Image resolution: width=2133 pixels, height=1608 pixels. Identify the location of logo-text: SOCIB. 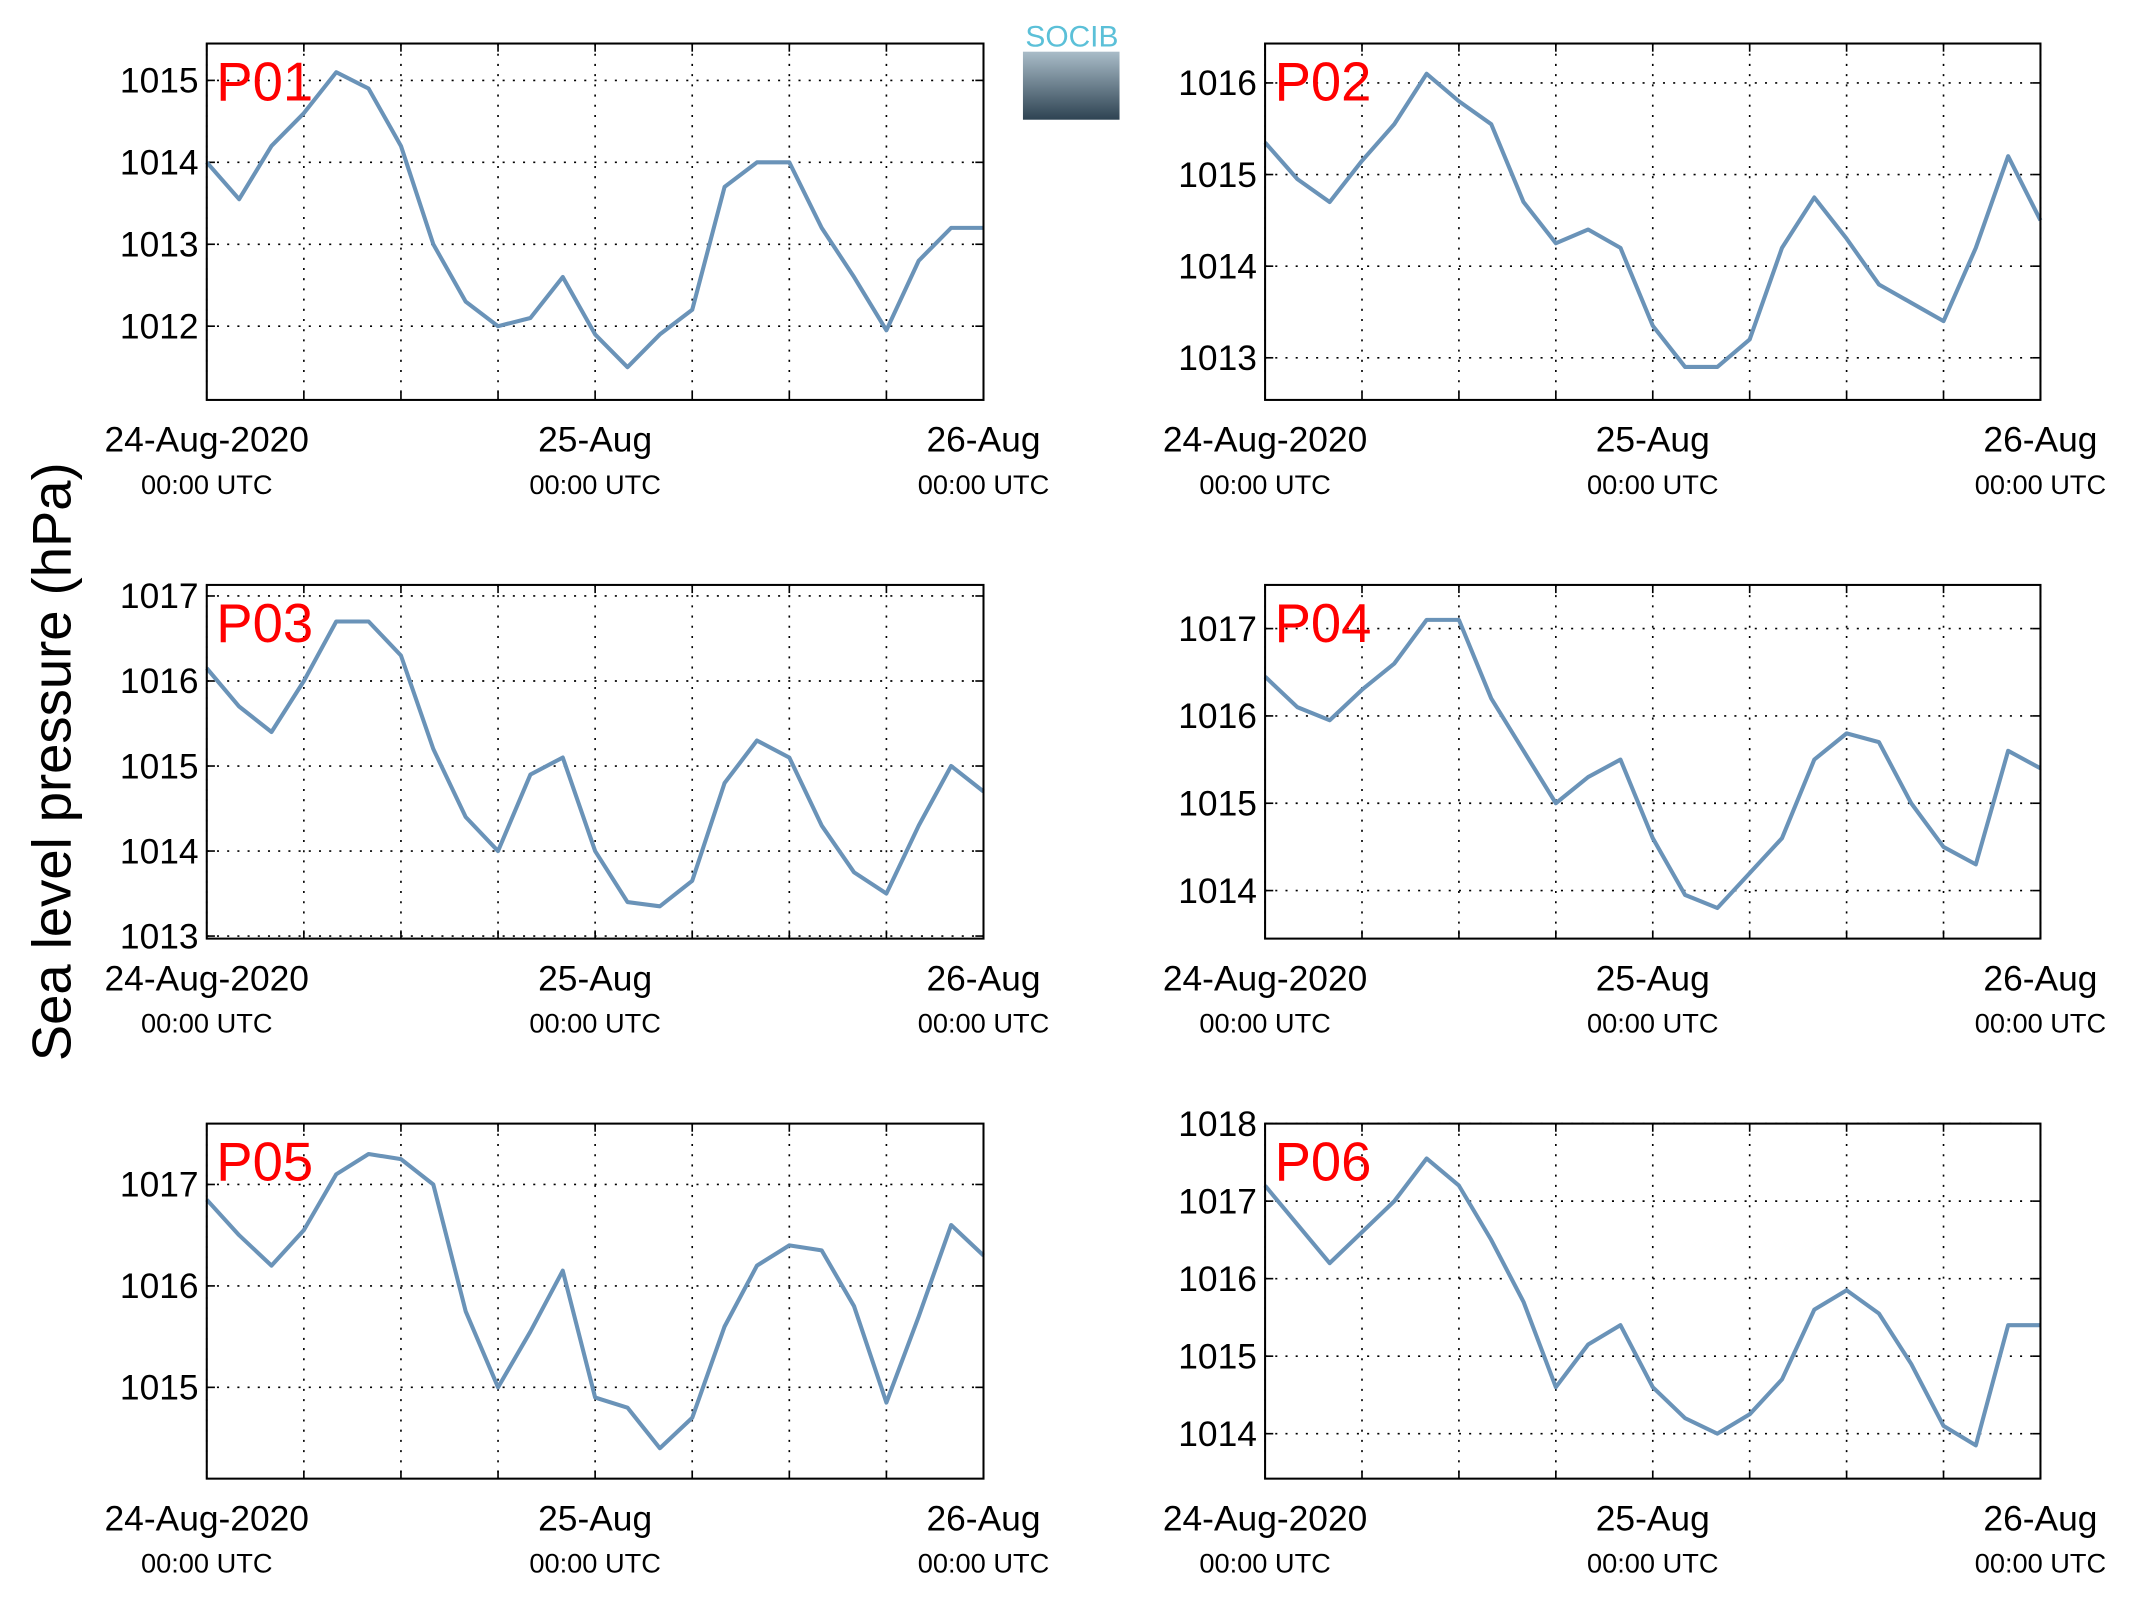
(1071, 36).